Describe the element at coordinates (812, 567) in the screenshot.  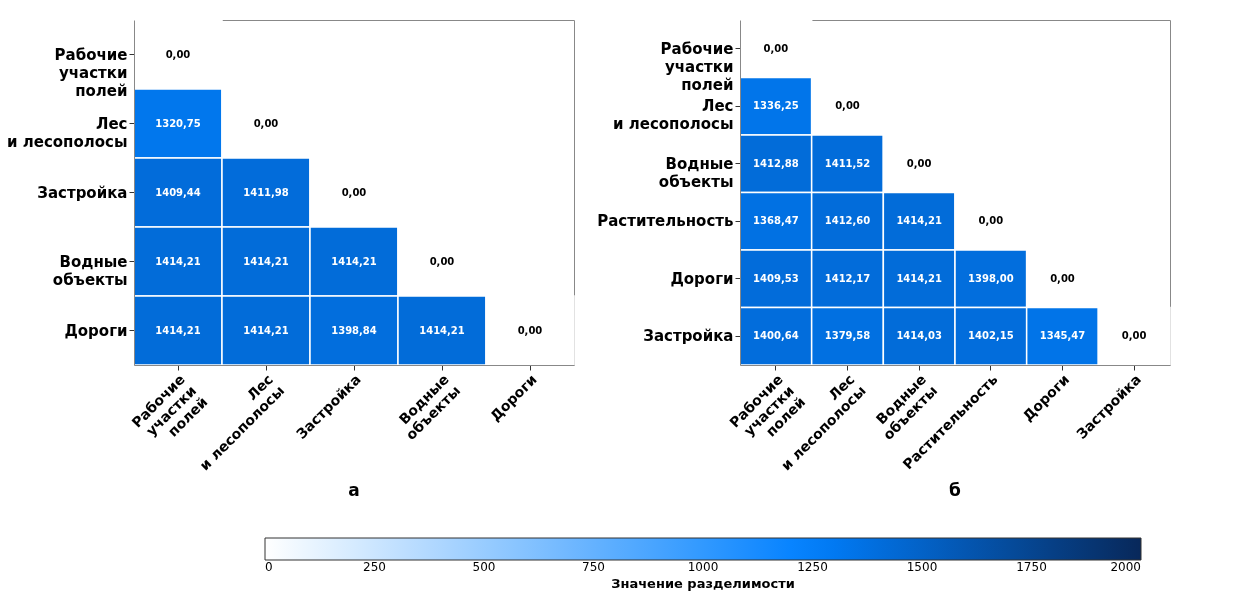
I see `color-bar-label: 1250` at that location.